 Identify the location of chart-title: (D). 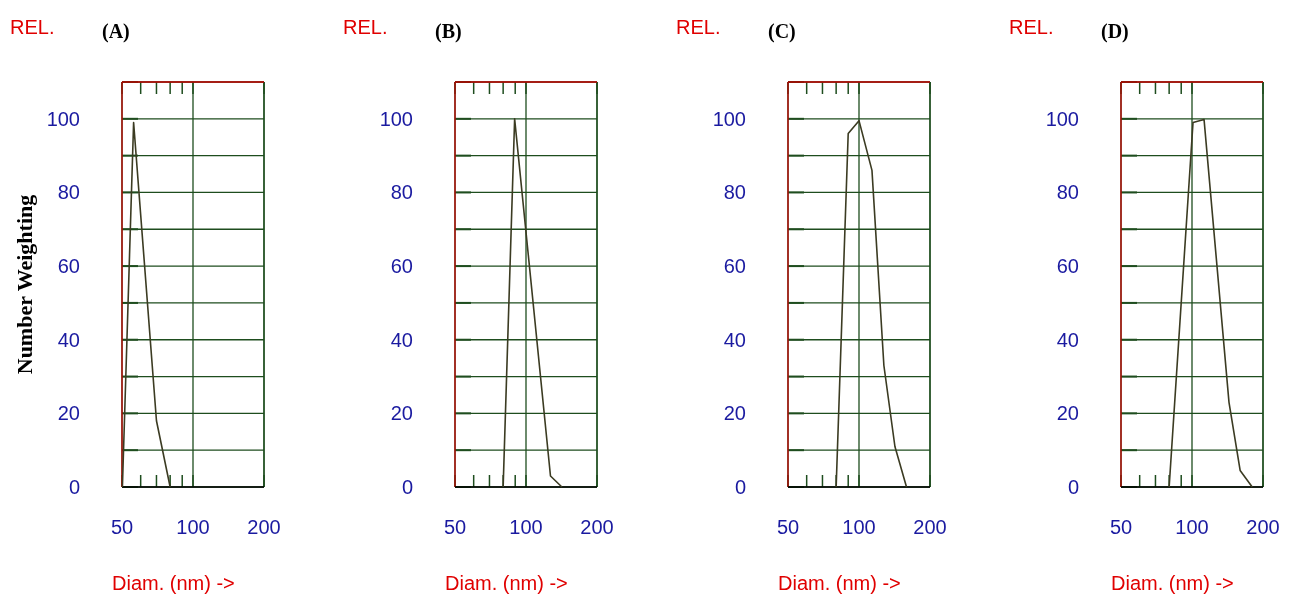
(1115, 31).